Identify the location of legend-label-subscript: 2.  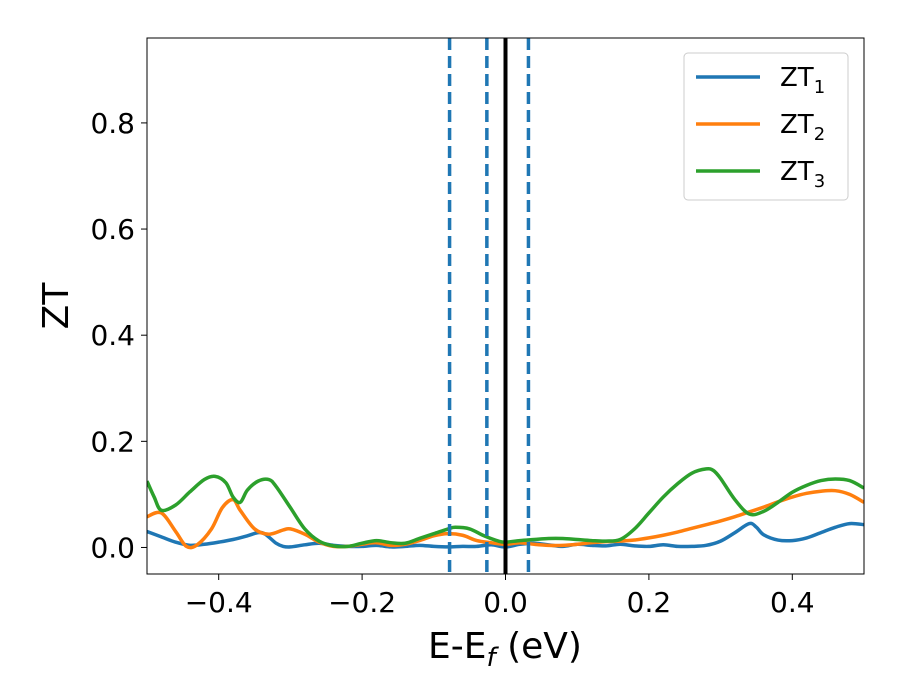
(819, 134).